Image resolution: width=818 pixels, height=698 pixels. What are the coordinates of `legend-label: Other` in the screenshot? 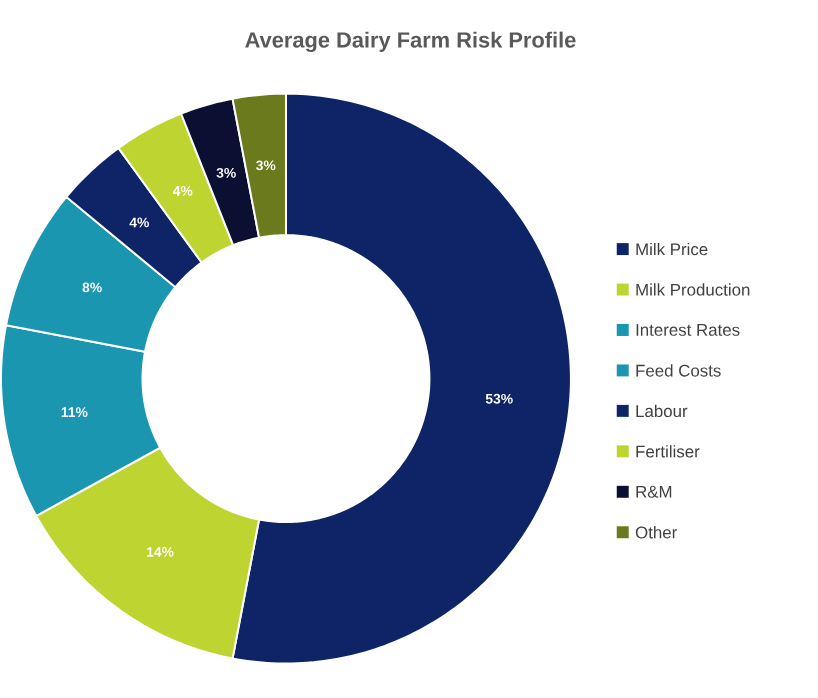 It's located at (656, 532).